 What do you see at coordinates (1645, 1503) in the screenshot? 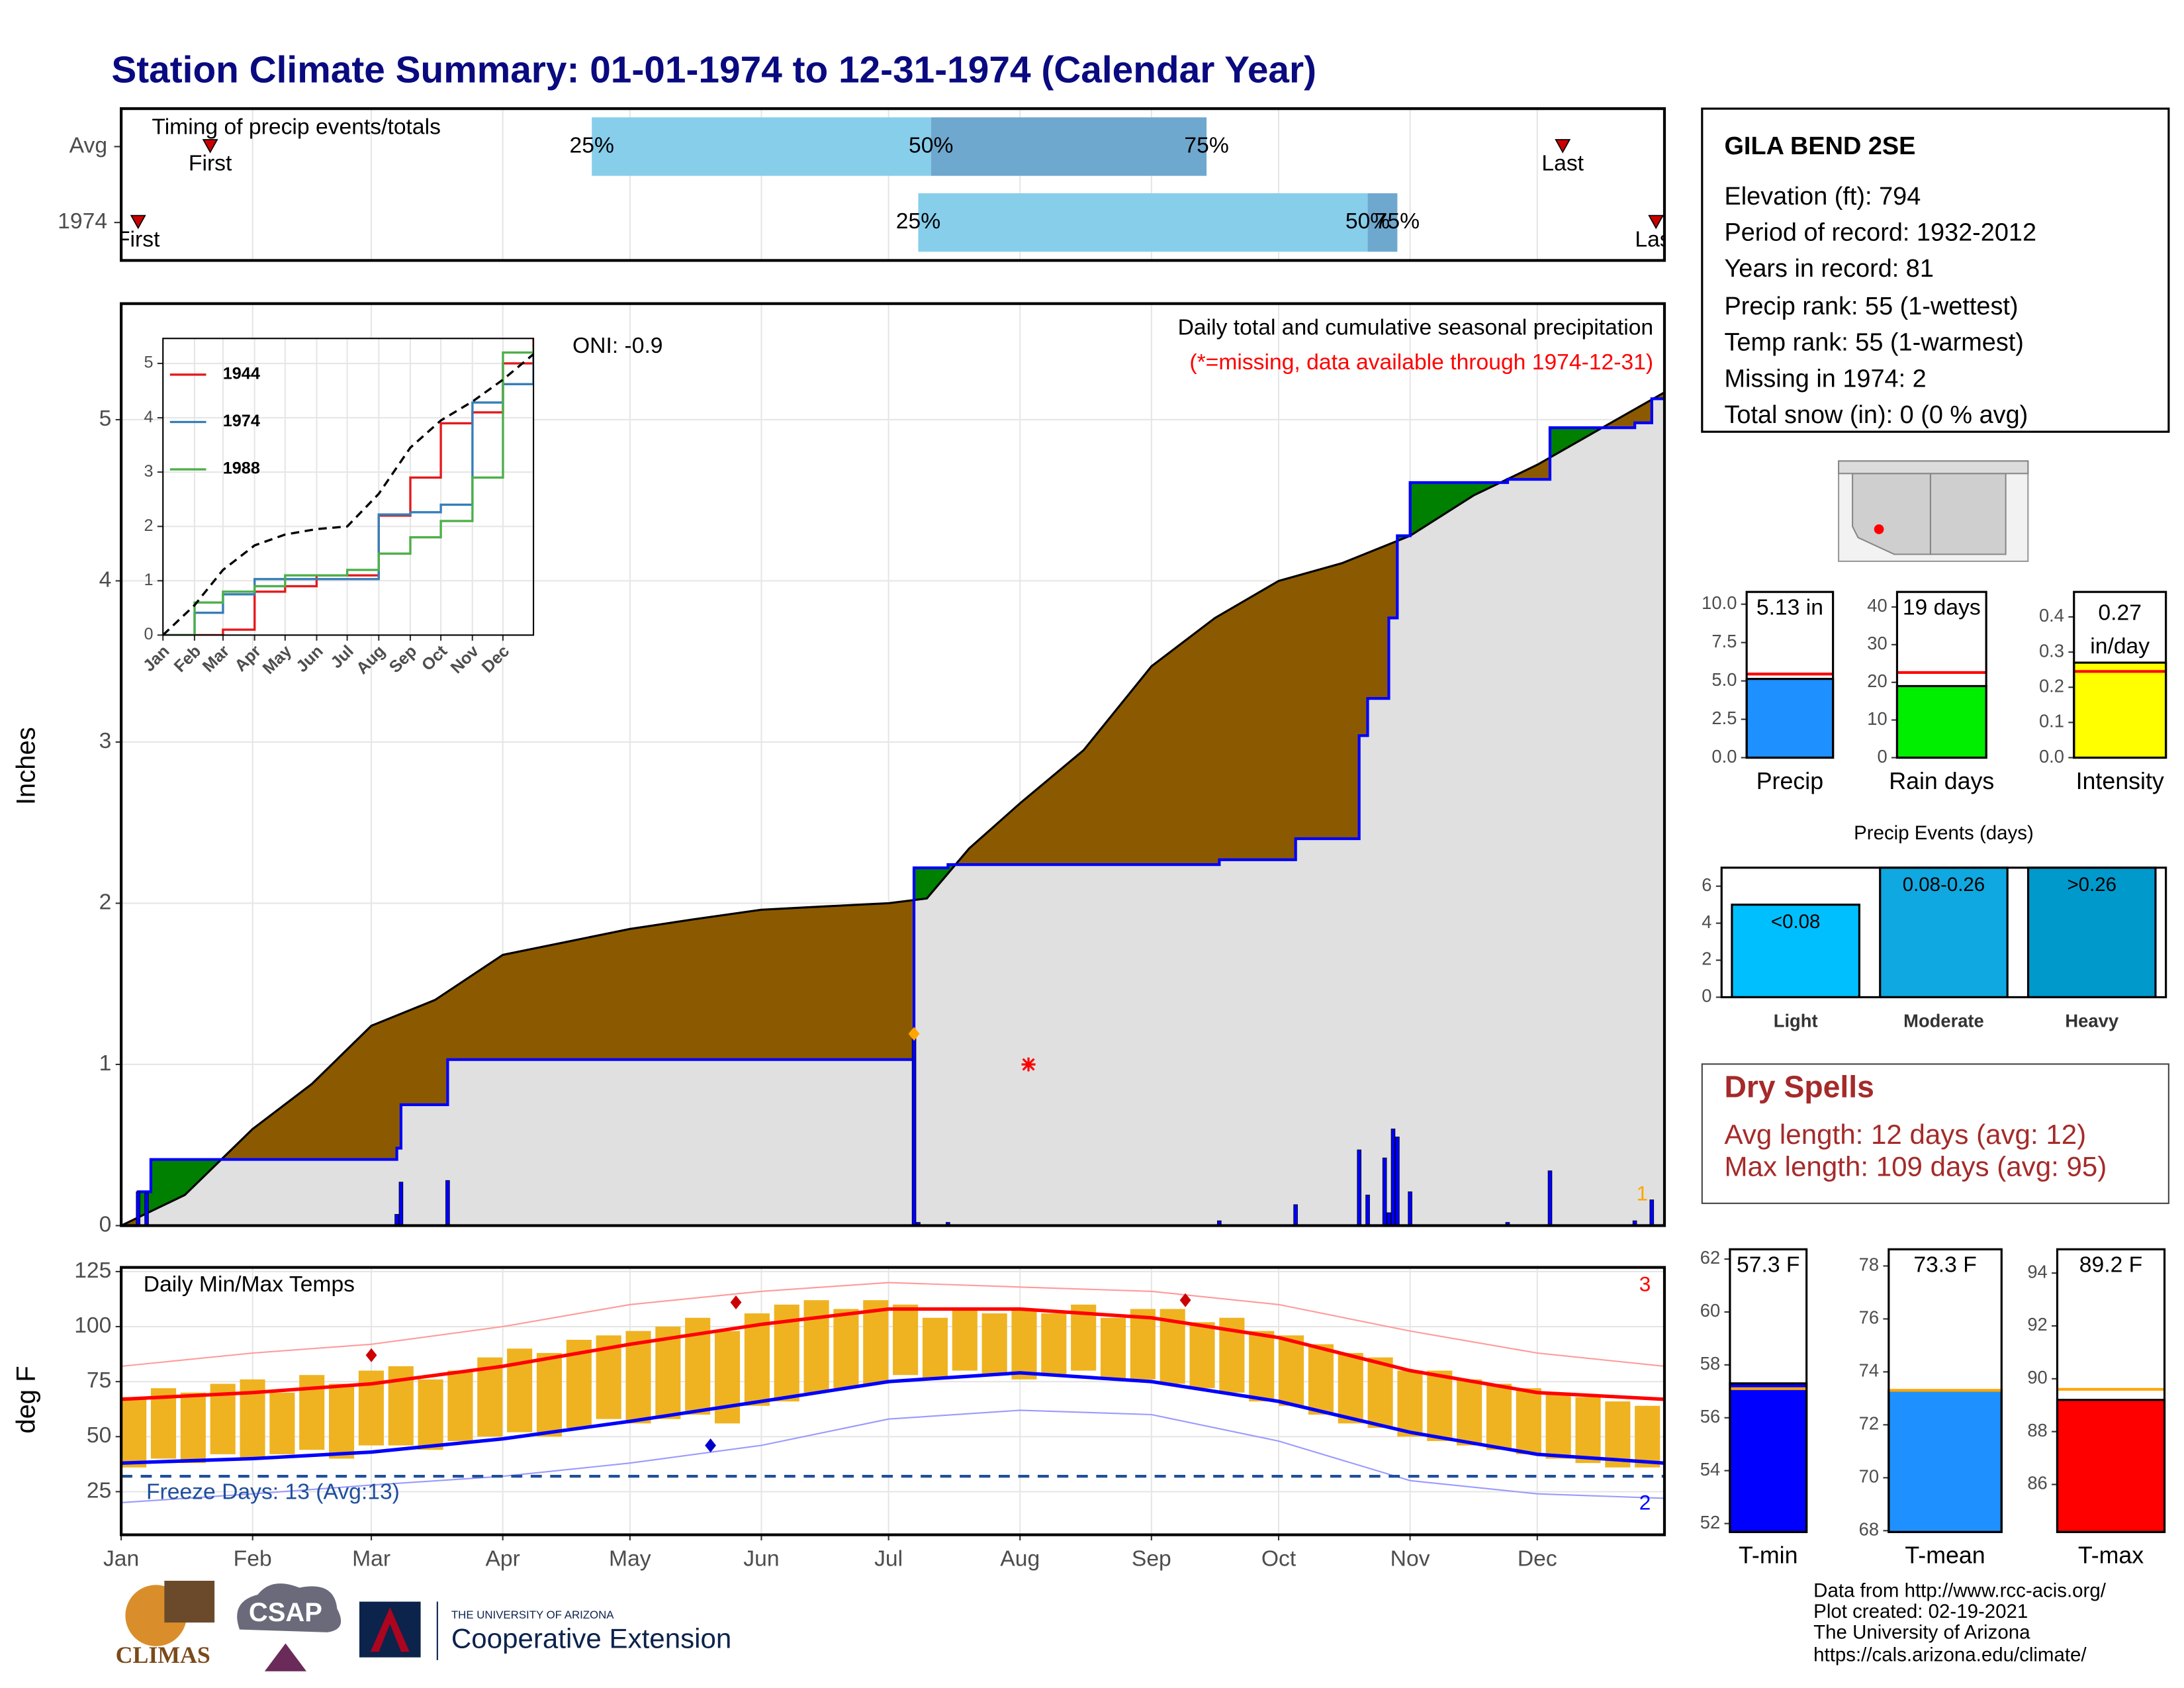
I see `record-low-count: 2` at bounding box center [1645, 1503].